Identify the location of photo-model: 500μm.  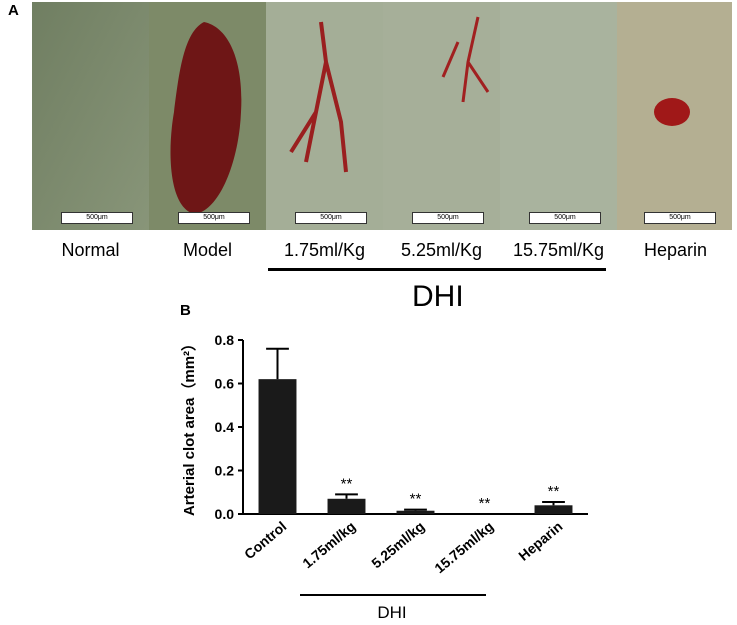
(207, 116).